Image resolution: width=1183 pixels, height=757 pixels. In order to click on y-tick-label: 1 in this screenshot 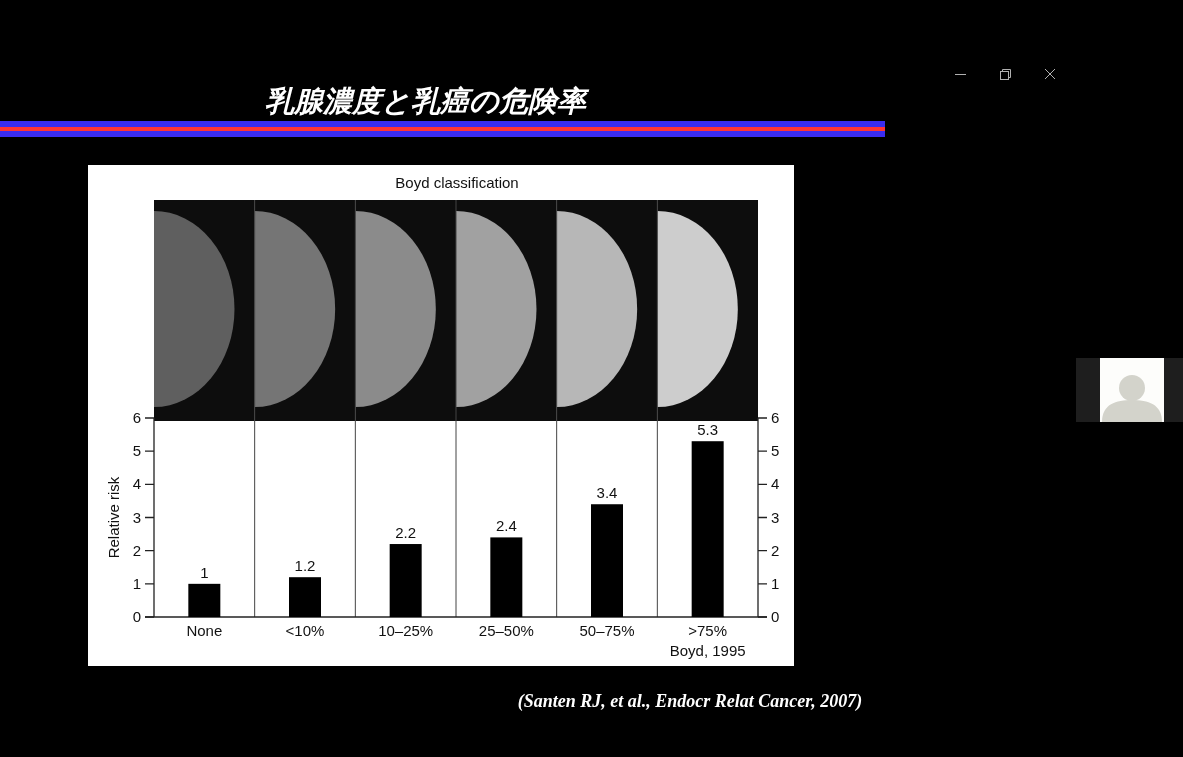, I will do `click(136, 583)`.